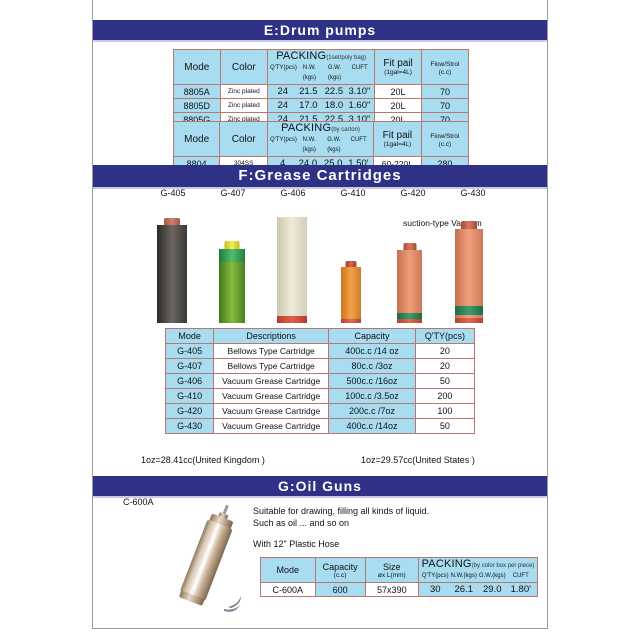 Image resolution: width=640 pixels, height=640 pixels. What do you see at coordinates (398, 72) in the screenshot?
I see `fit-pail-note: (1gal=4L)` at bounding box center [398, 72].